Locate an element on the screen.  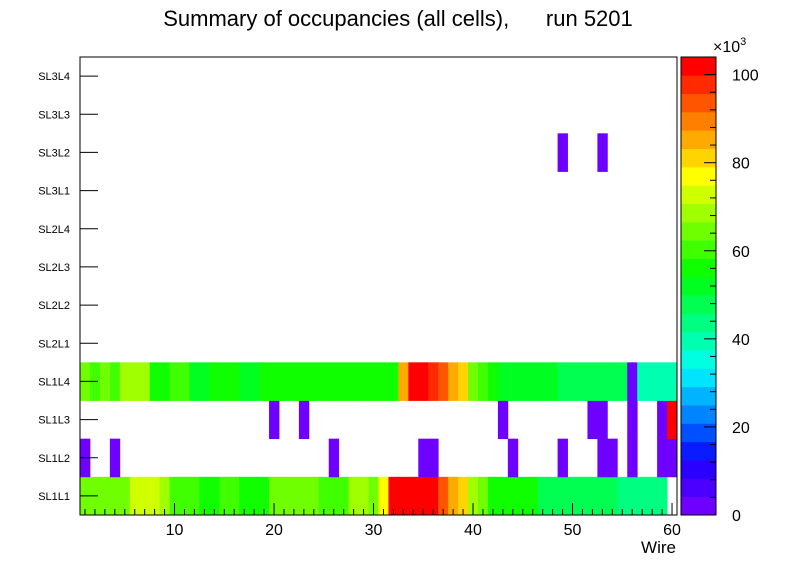
x-tick-label: 40 is located at coordinates (473, 530).